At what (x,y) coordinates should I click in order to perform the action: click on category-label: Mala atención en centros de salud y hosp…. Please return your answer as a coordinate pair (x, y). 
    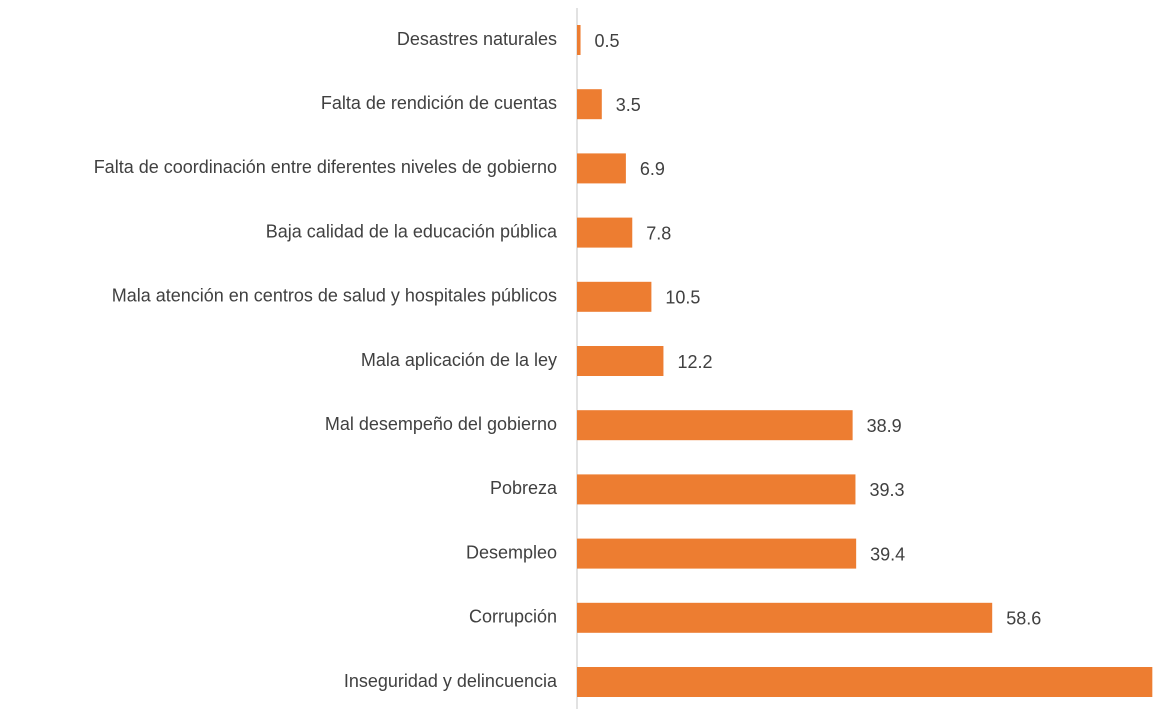
    Looking at the image, I should click on (334, 296).